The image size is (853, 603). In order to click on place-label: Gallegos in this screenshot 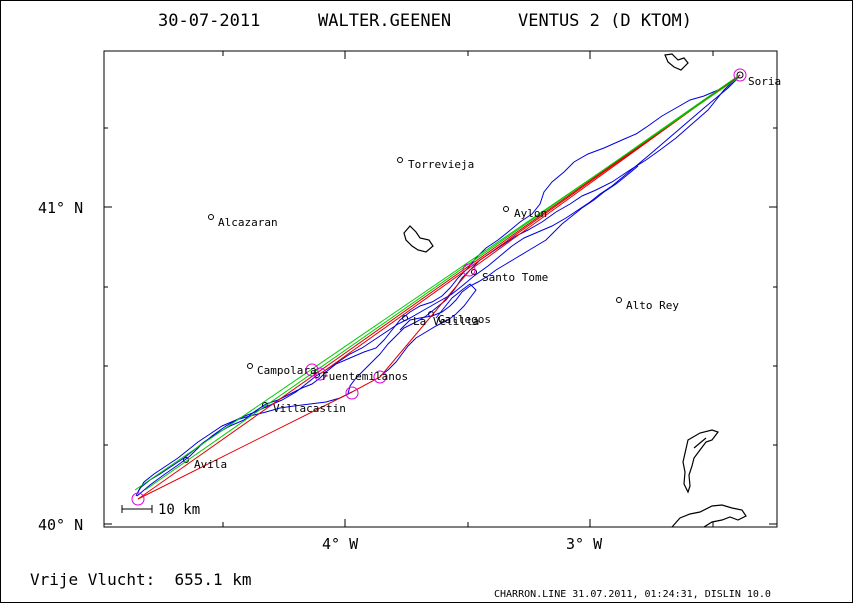, I will do `click(464, 319)`.